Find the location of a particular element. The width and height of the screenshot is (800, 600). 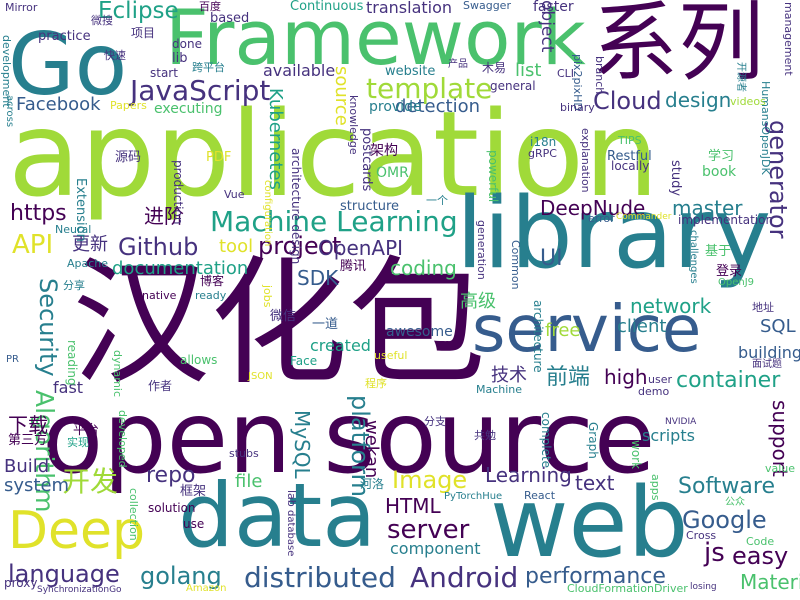

cloud-word: Framework is located at coordinates (375, 41).